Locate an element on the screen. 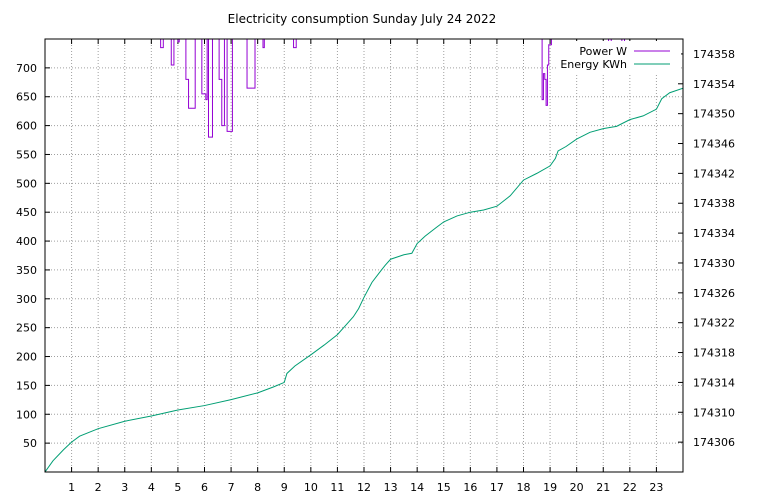  legend: Power W Energy KWh is located at coordinates (619, 57).